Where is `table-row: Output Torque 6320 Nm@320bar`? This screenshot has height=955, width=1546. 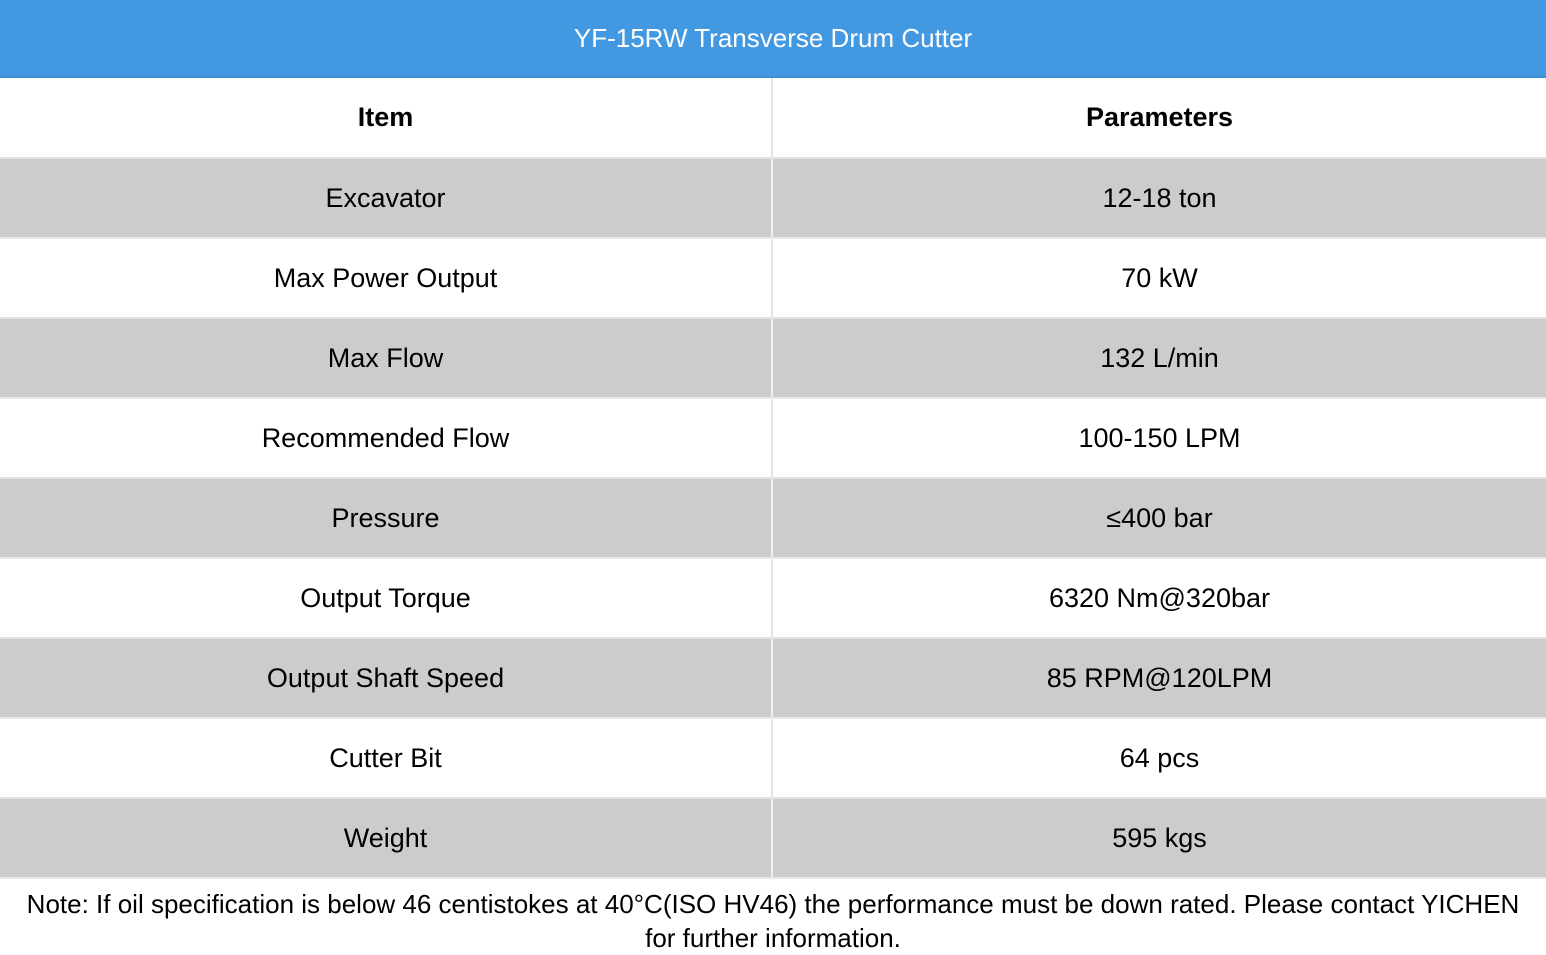
table-row: Output Torque 6320 Nm@320bar is located at coordinates (773, 598).